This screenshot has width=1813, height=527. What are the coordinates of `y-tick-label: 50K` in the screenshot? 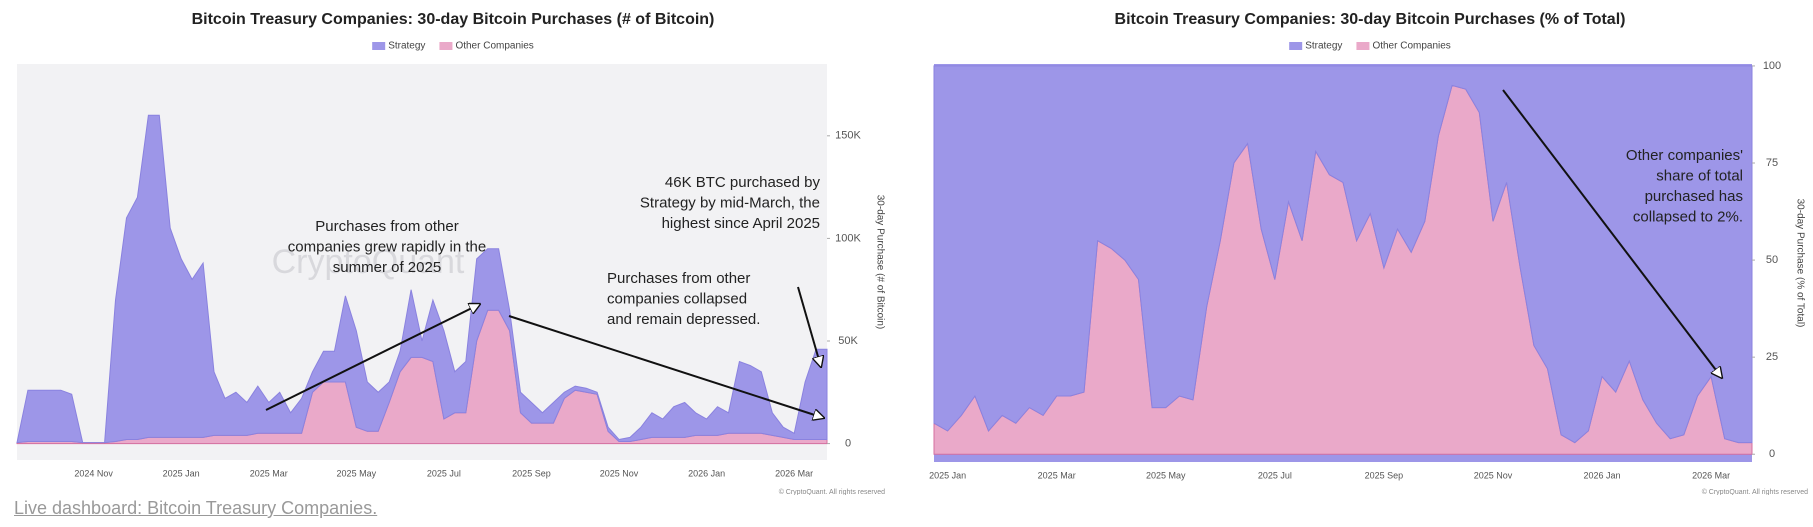 It's located at (848, 341).